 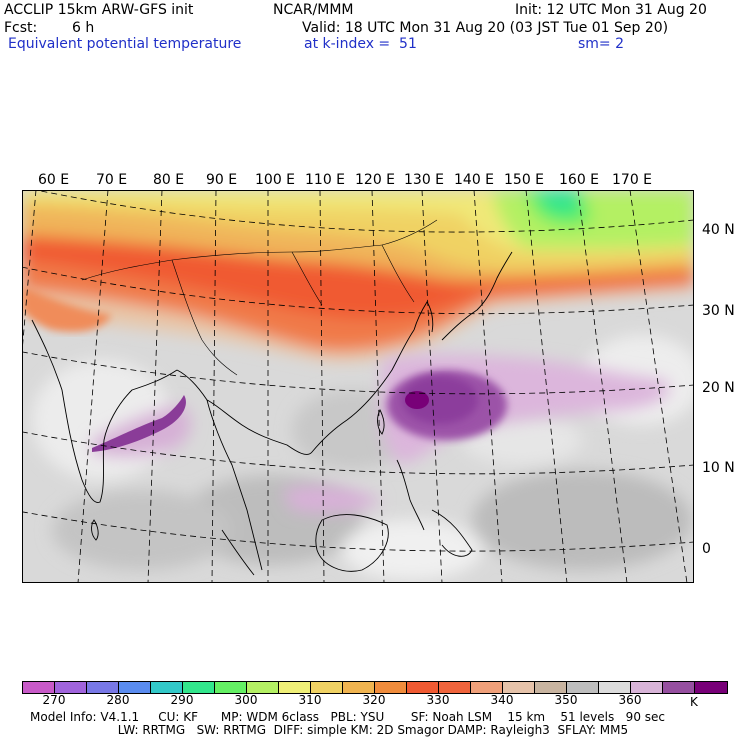 I want to click on lon-label: 80 E, so click(x=169, y=180).